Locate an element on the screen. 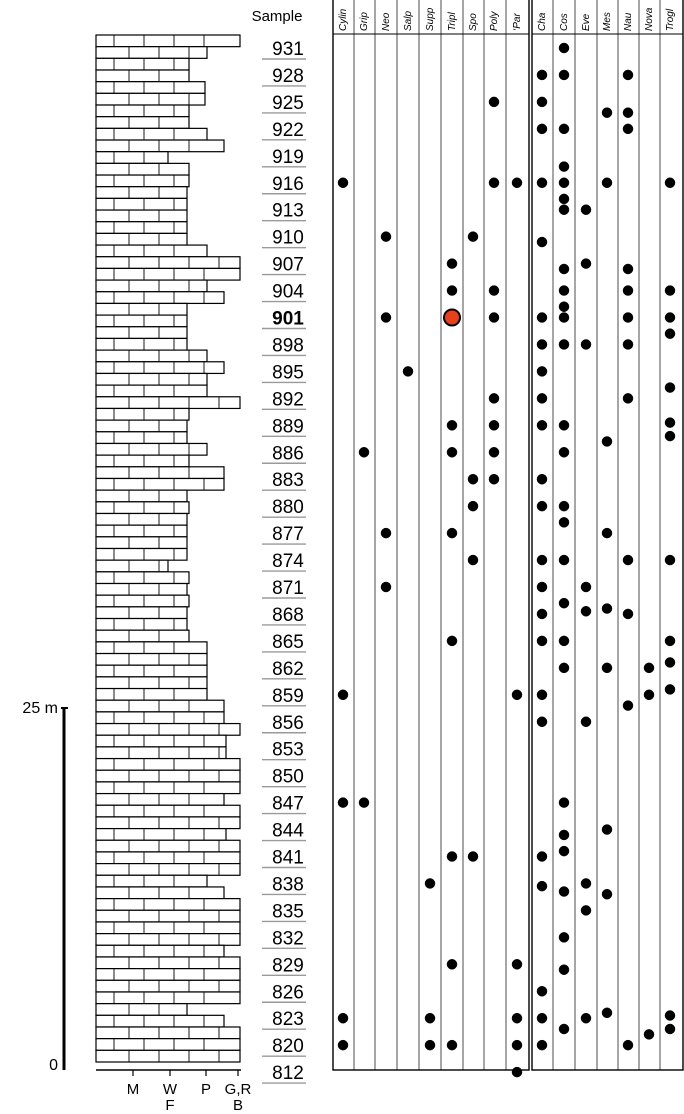 The height and width of the screenshot is (1114, 684). texture-label-bottom: F is located at coordinates (169, 1105).